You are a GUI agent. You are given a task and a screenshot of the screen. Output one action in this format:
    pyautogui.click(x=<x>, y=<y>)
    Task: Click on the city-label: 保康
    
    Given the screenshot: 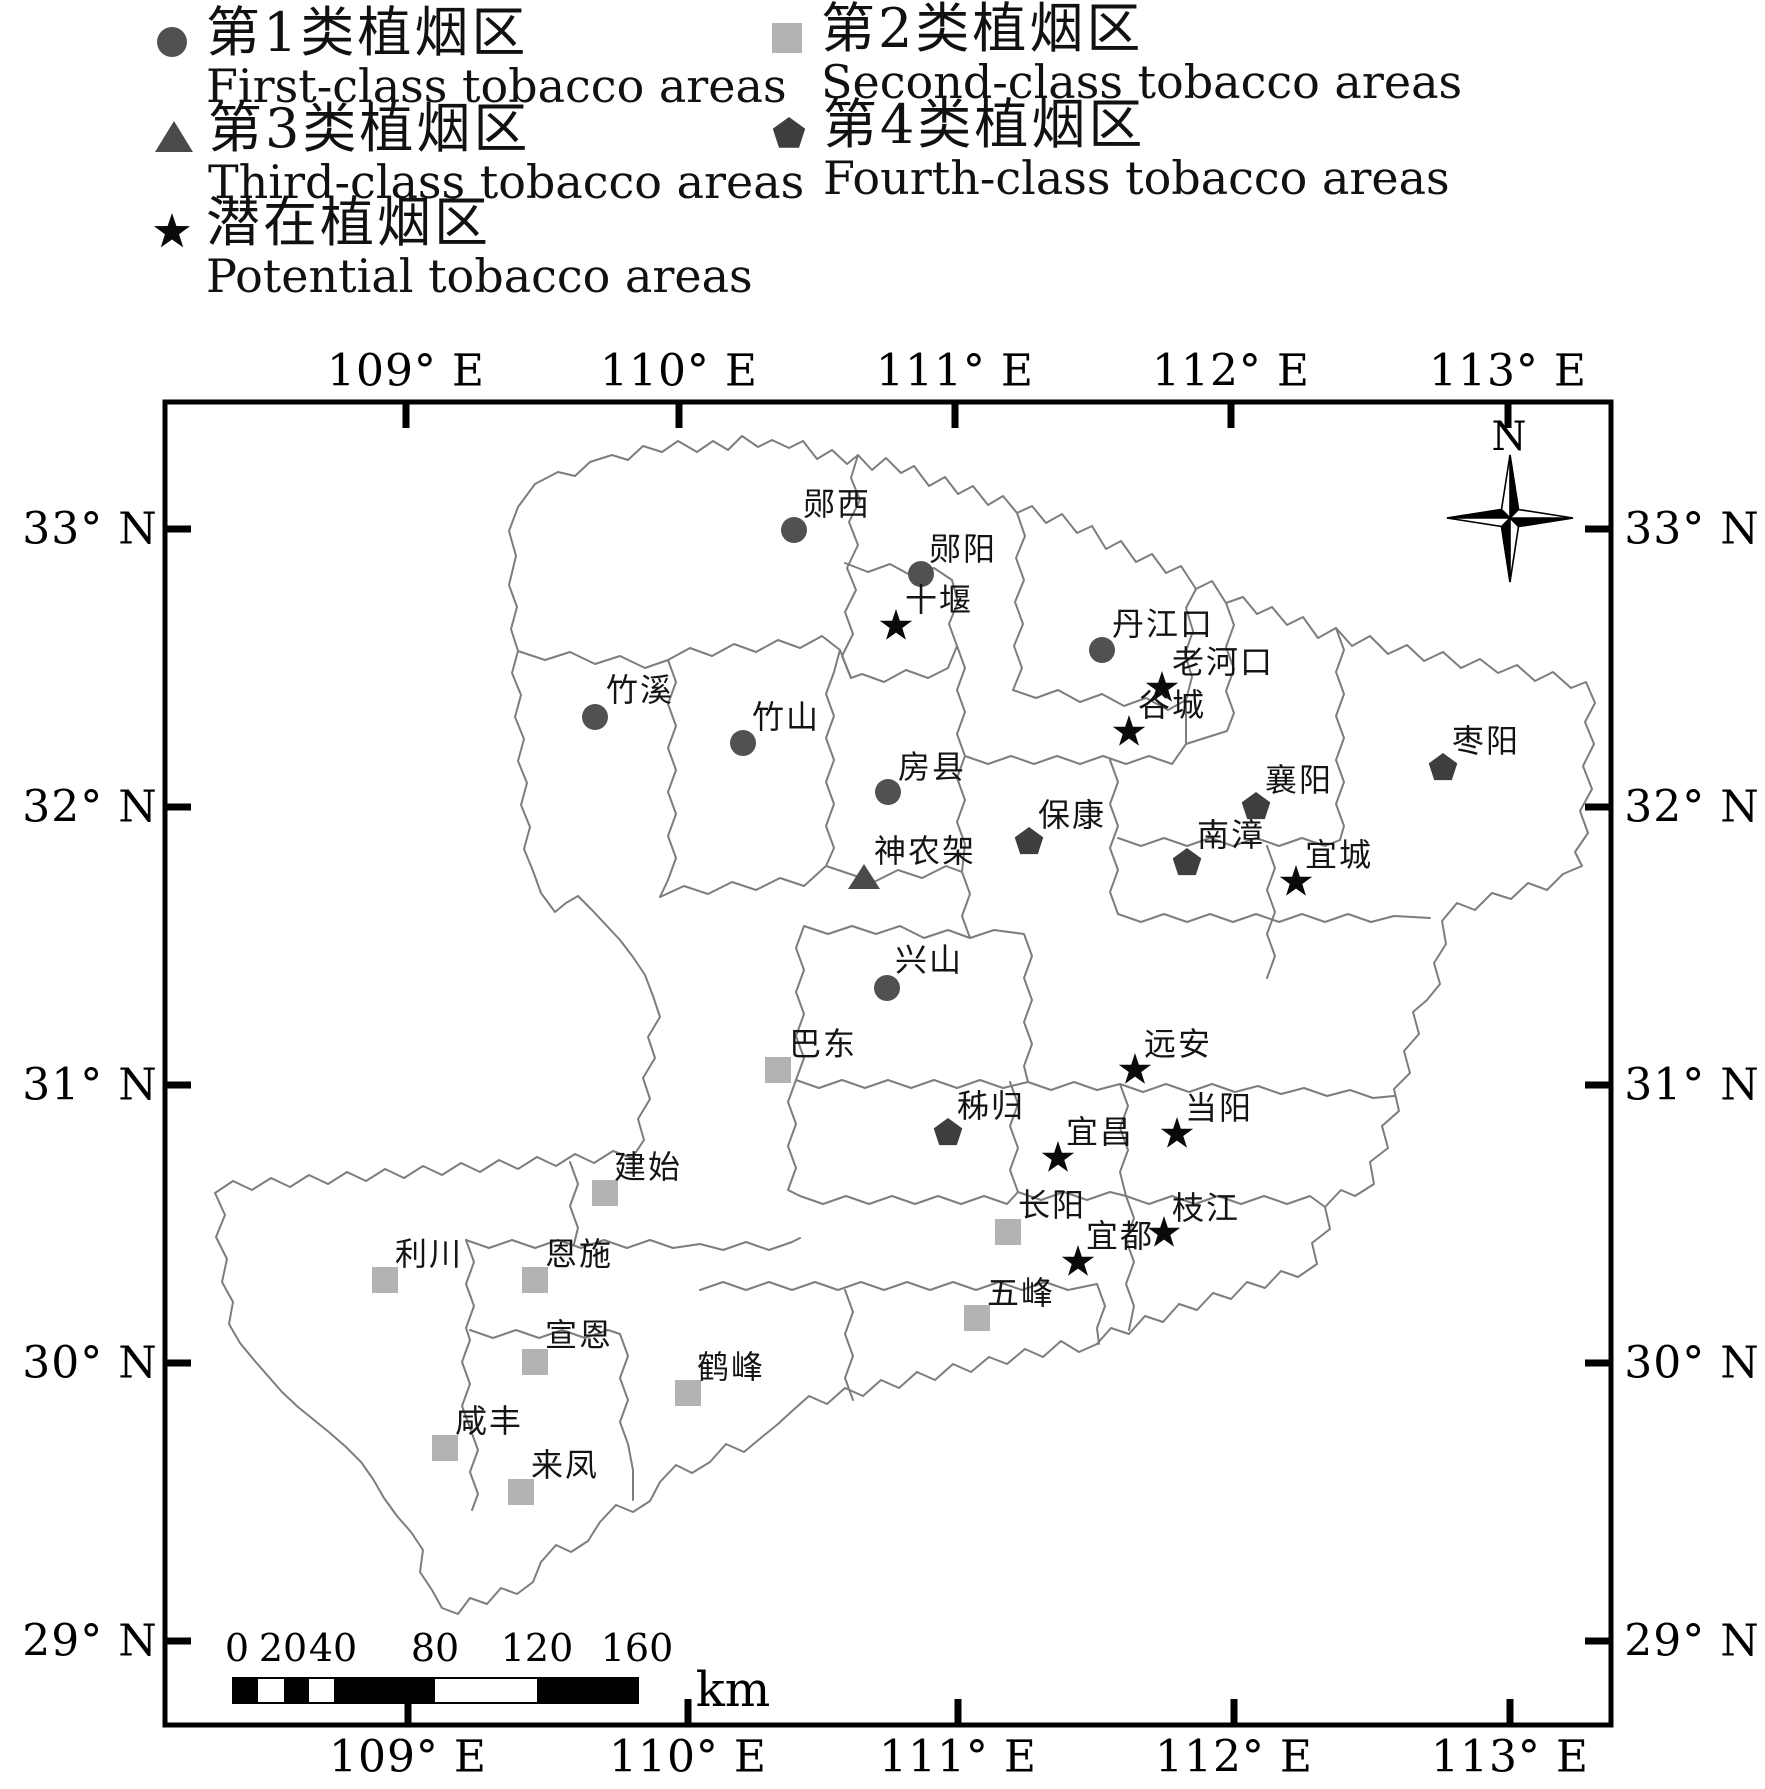 What is the action you would take?
    pyautogui.click(x=1072, y=815)
    